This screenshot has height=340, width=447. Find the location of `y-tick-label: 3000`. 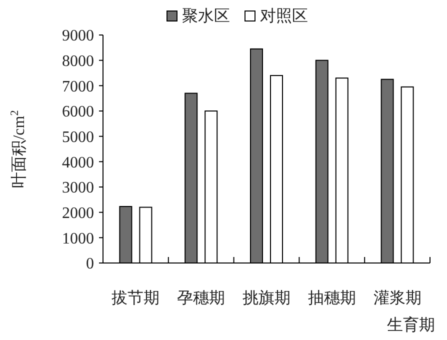

y-tick-label: 3000 is located at coordinates (78, 188).